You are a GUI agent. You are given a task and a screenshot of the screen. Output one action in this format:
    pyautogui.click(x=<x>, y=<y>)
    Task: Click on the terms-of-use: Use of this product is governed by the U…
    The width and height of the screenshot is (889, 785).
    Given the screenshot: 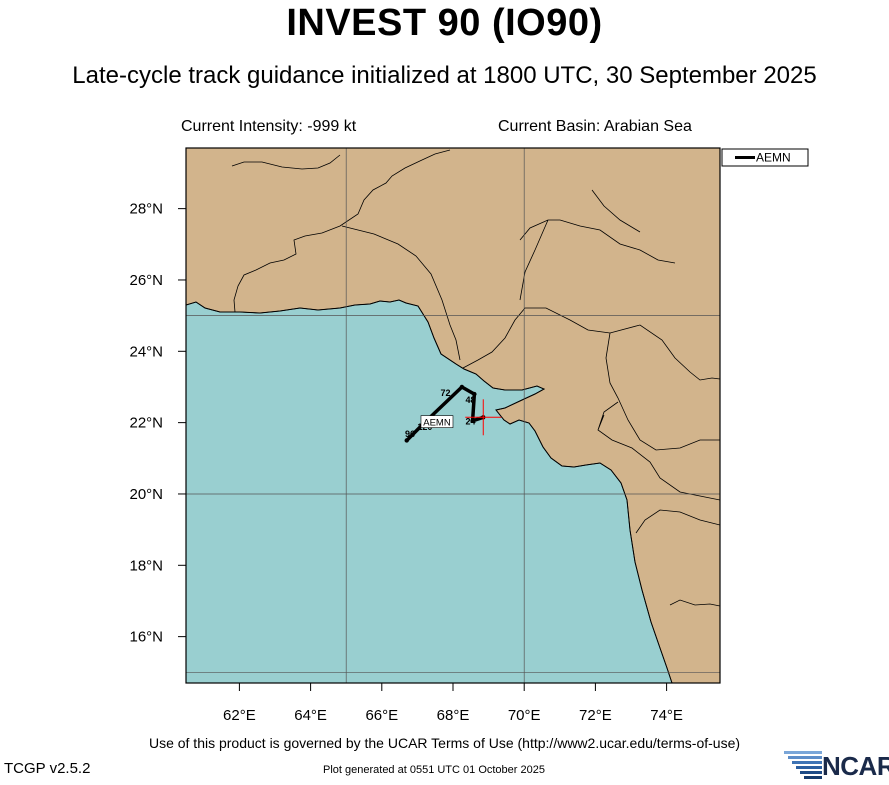 What is the action you would take?
    pyautogui.click(x=444, y=743)
    